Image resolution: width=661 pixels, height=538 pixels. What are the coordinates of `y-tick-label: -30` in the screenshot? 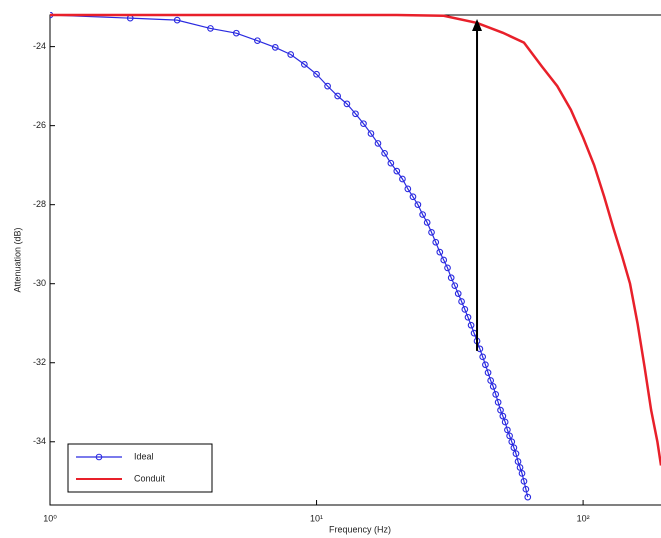 It's located at (39, 283).